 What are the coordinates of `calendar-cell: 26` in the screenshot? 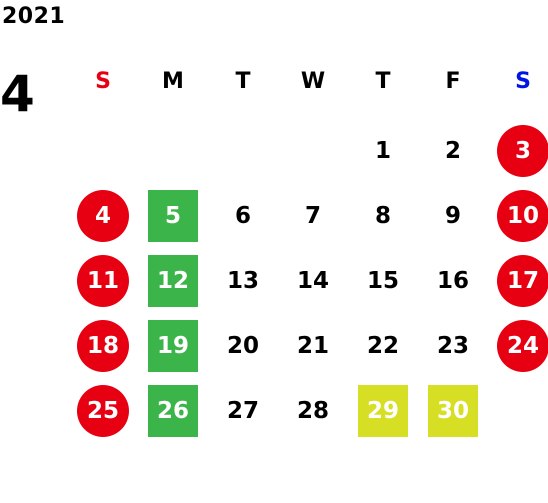 It's located at (173, 411).